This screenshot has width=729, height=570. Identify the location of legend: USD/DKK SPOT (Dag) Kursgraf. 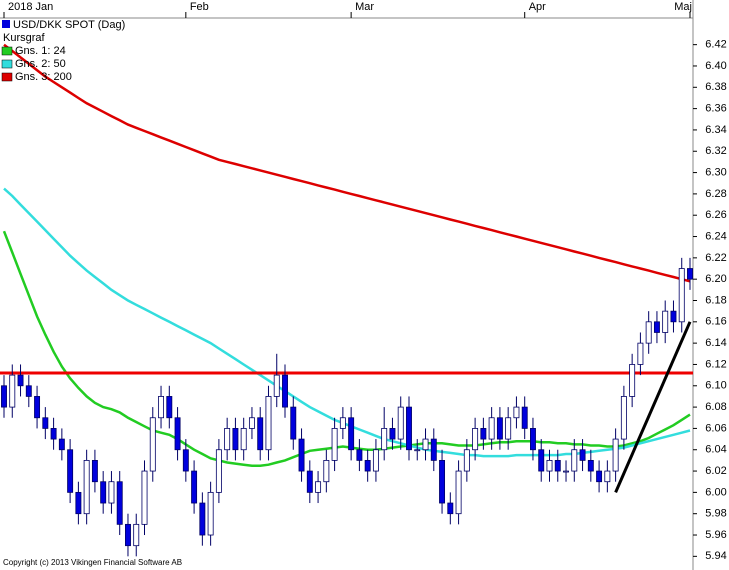
(63, 31).